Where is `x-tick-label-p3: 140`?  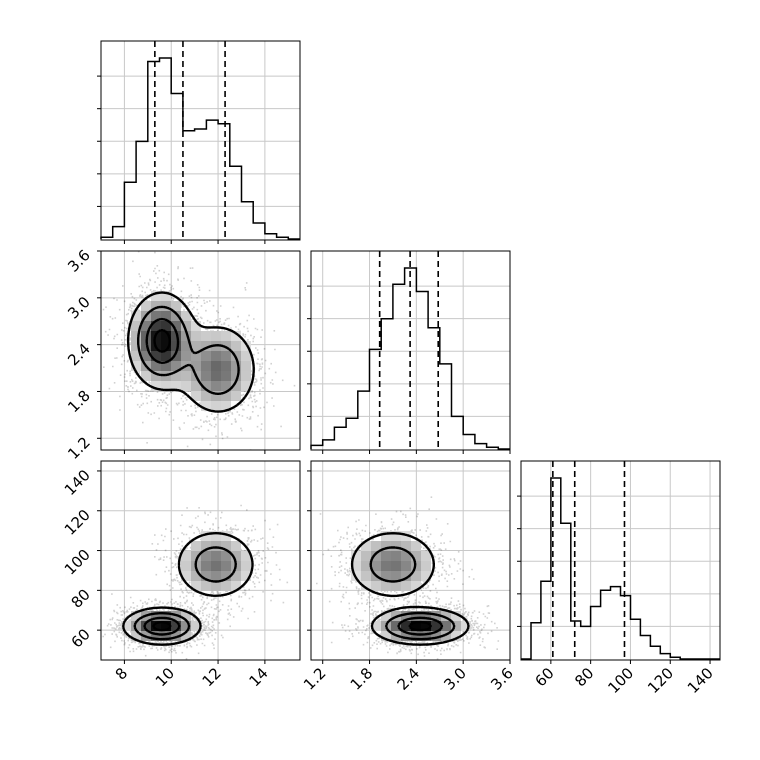 x-tick-label-p3: 140 is located at coordinates (700, 680).